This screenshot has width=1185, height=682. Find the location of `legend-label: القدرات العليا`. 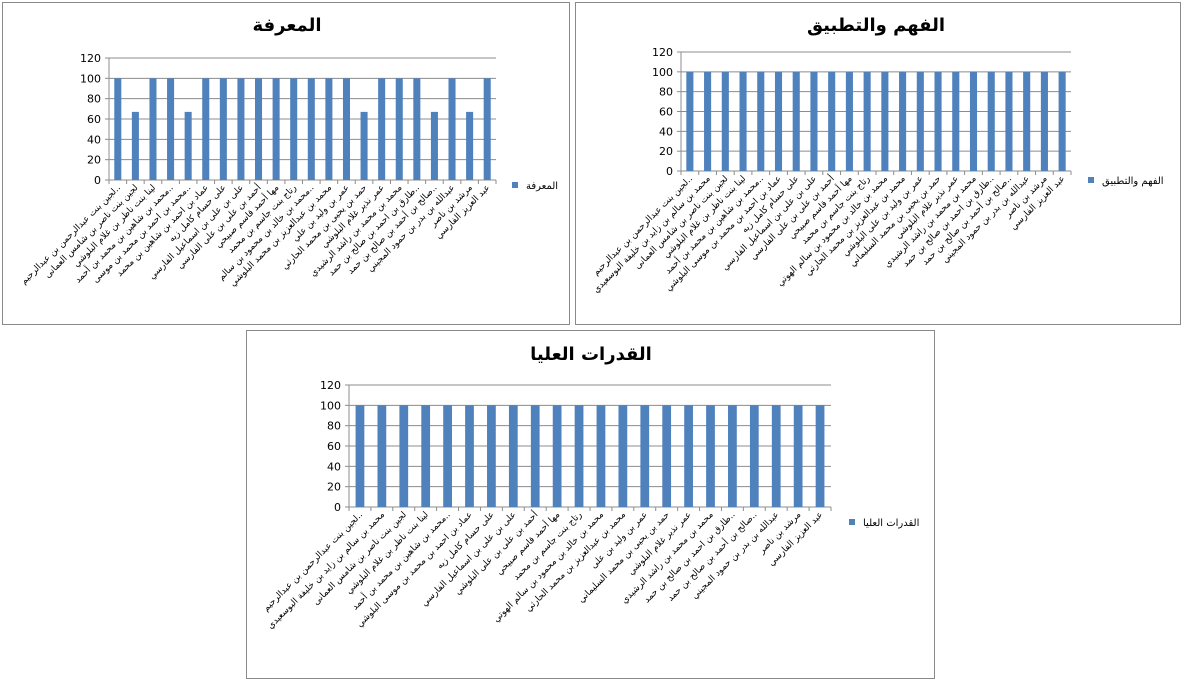

legend-label: القدرات العليا is located at coordinates (891, 523).